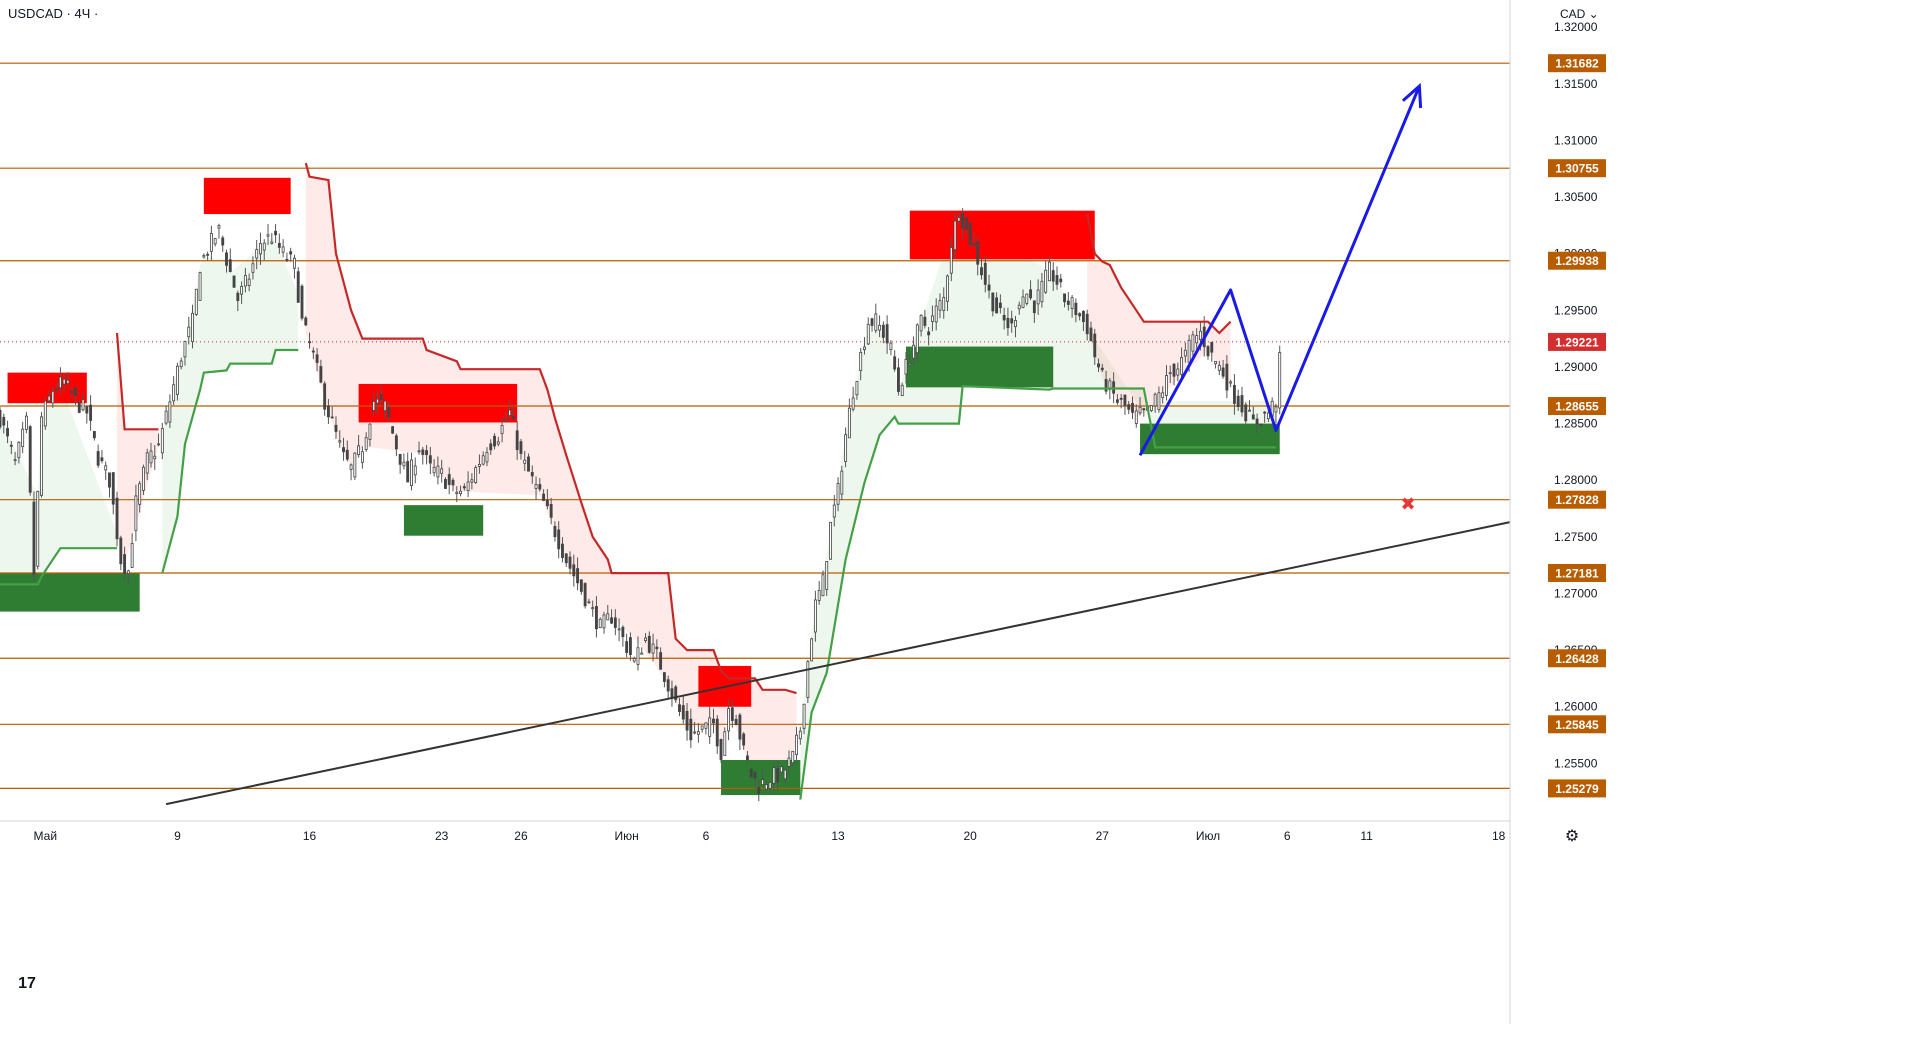 The width and height of the screenshot is (1920, 1049). I want to click on level-tag-1.31682, so click(1577, 63).